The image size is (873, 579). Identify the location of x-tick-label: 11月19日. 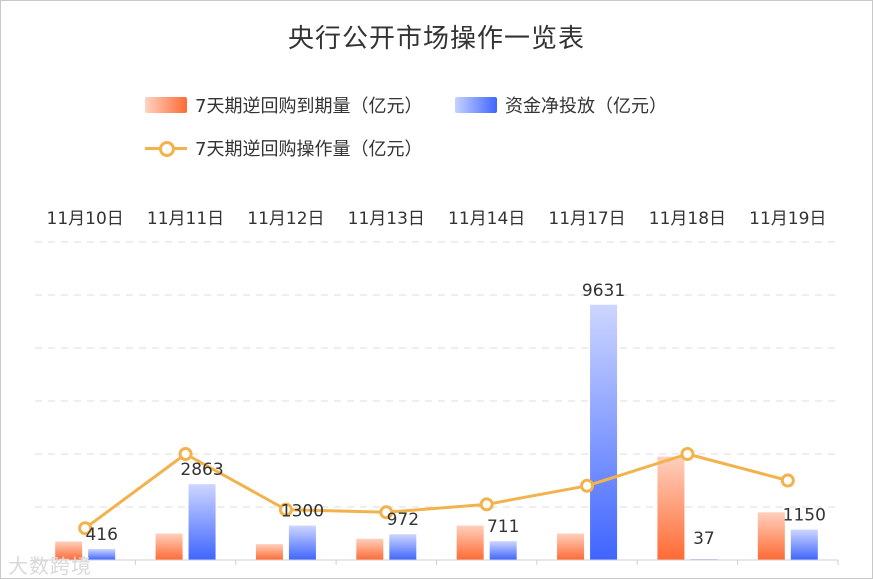
(787, 219).